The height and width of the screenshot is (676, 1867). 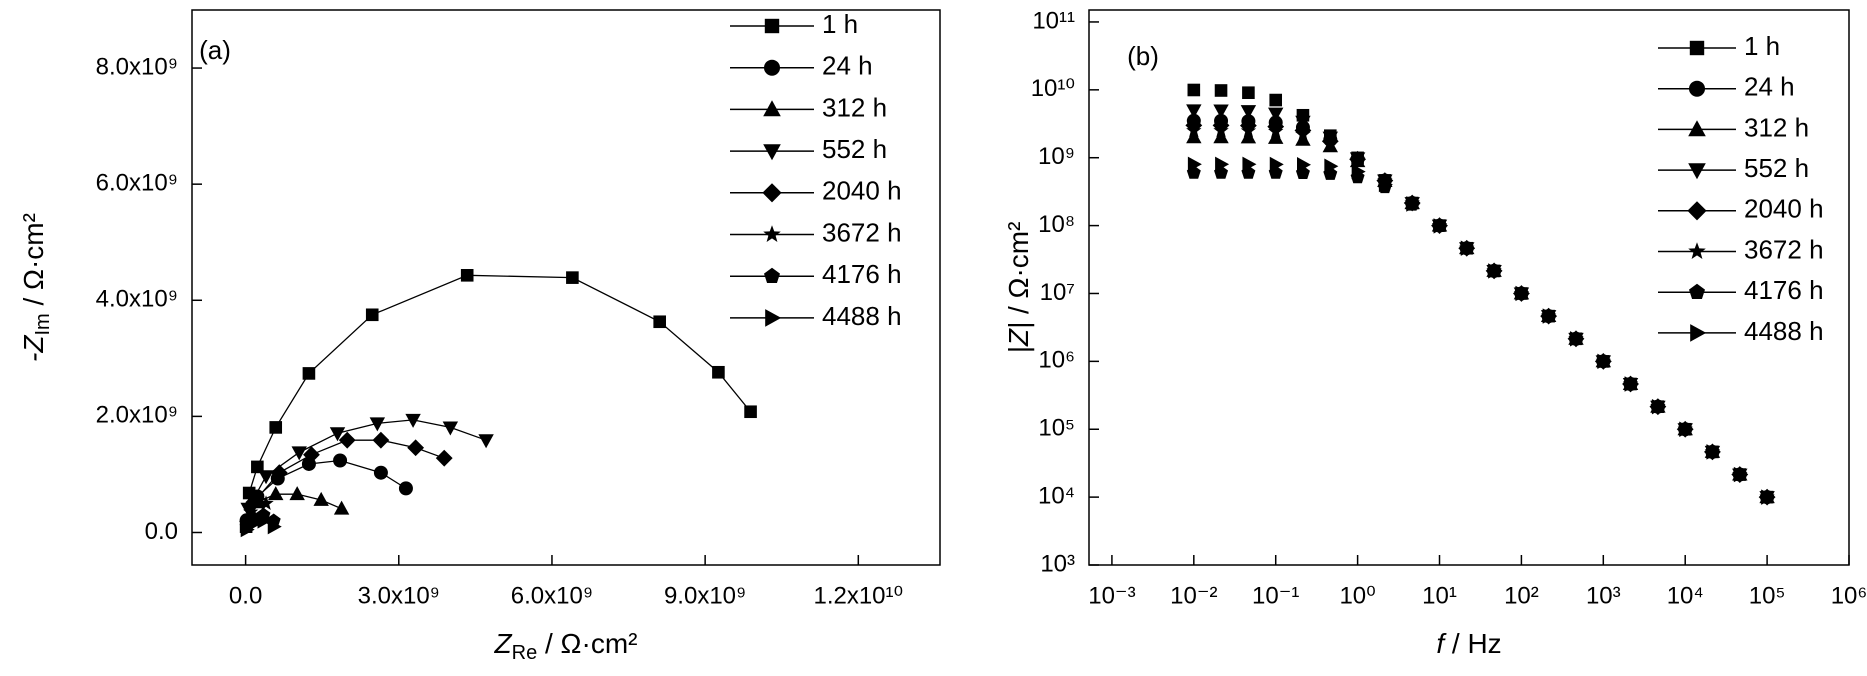 I want to click on y-tick-label: 10¹⁰, so click(x=1053, y=88).